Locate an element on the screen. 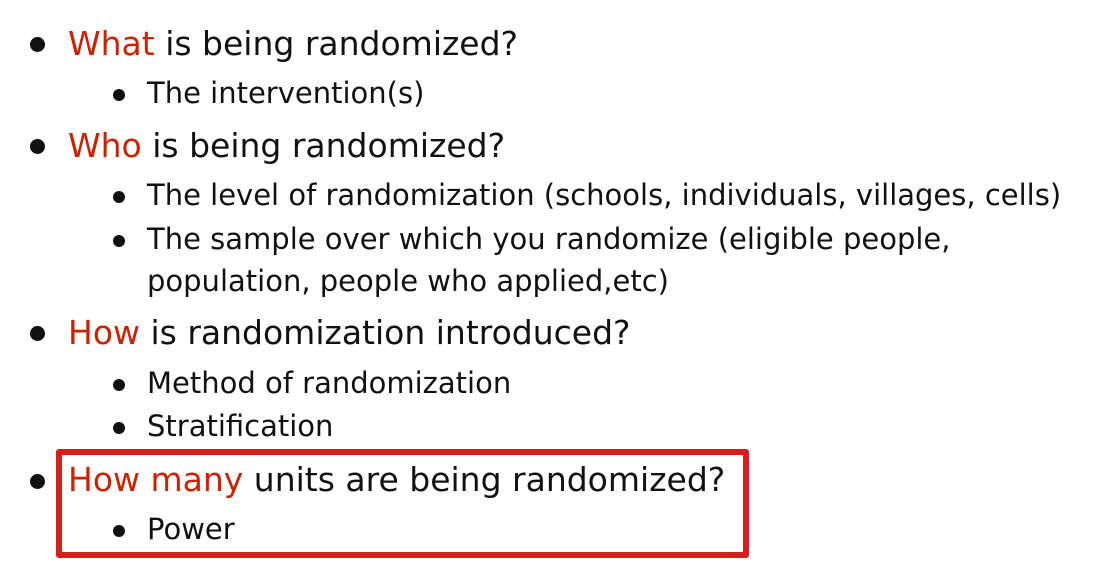 The height and width of the screenshot is (584, 1112). item-2-rest: is being randomized? is located at coordinates (323, 145).